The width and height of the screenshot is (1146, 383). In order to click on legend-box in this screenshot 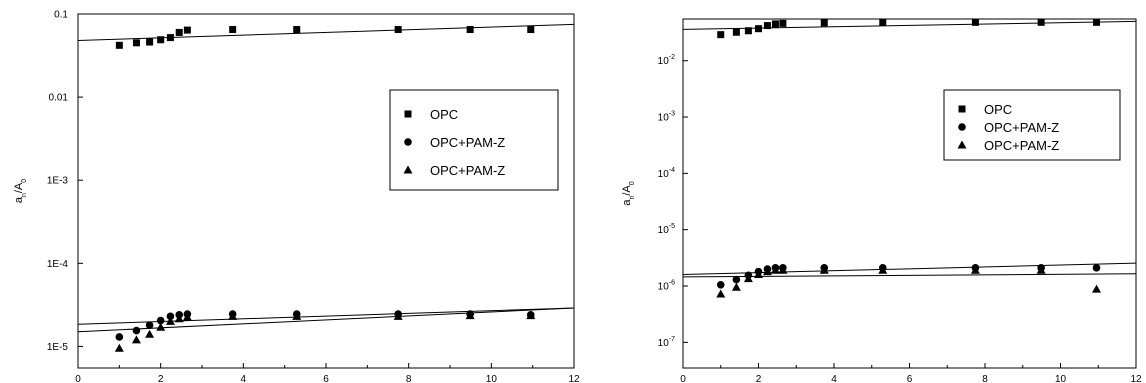, I will do `click(1032, 125)`.